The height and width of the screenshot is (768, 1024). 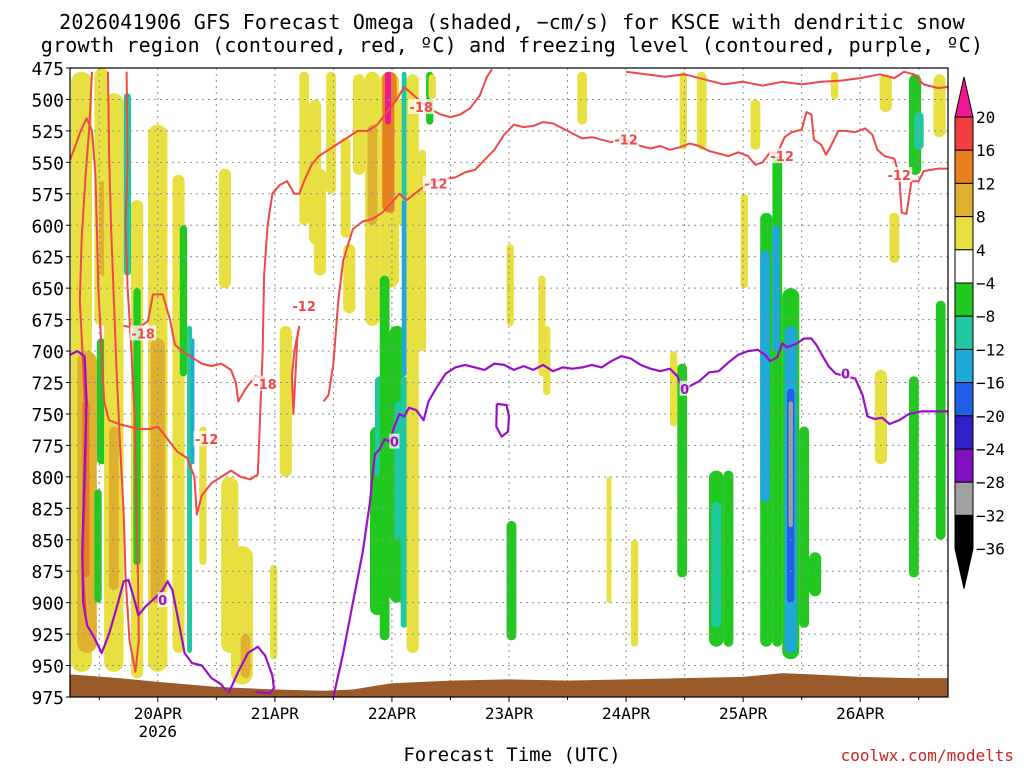 What do you see at coordinates (47, 352) in the screenshot?
I see `y-tick-label: 700` at bounding box center [47, 352].